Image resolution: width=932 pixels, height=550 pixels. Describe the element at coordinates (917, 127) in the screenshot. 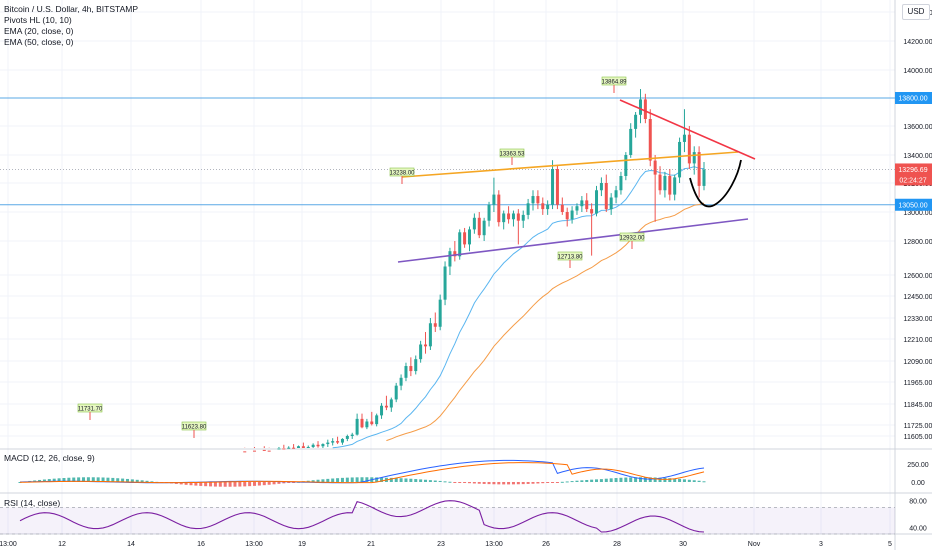

I see `price-tick-label: 13600.00` at that location.